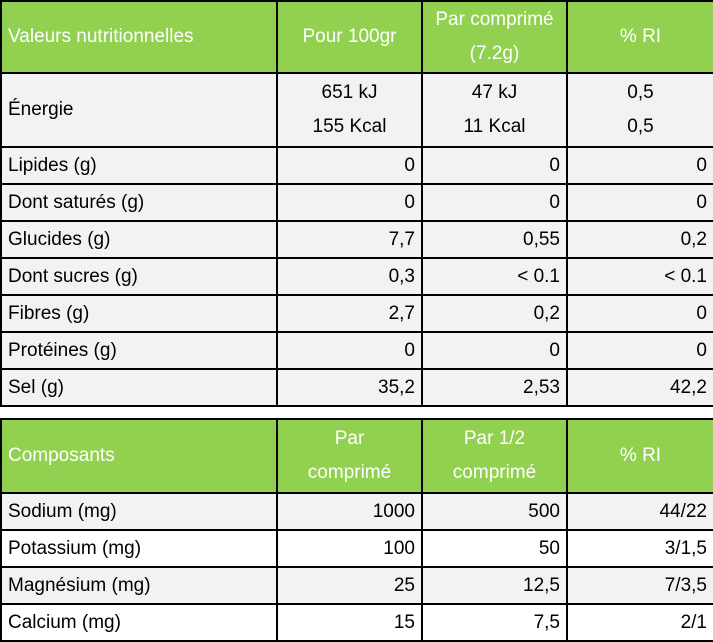 This screenshot has height=642, width=713. Describe the element at coordinates (639, 387) in the screenshot. I see `value-ri: 42,2` at that location.